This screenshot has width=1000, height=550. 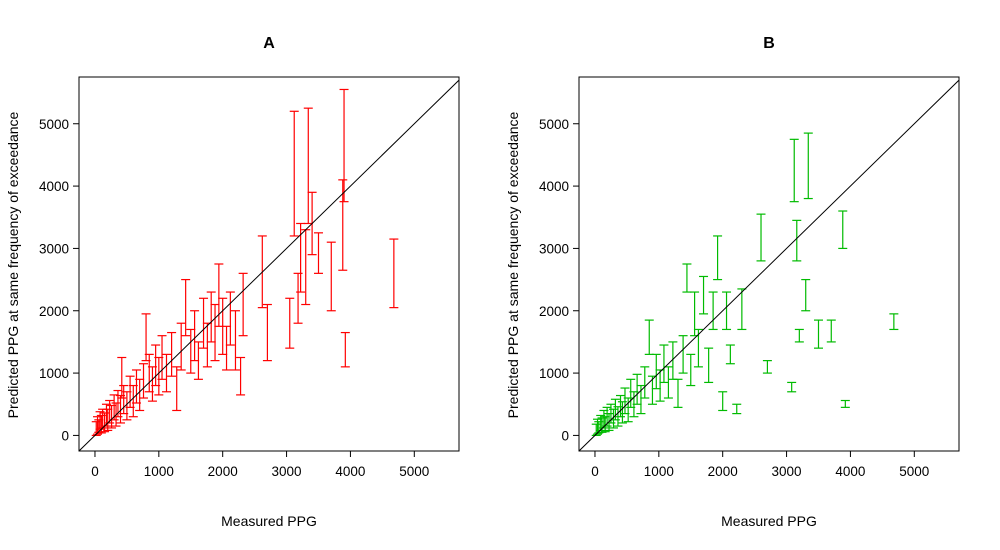 What do you see at coordinates (554, 311) in the screenshot?
I see `panel-b-y-tick-label: 2000` at bounding box center [554, 311].